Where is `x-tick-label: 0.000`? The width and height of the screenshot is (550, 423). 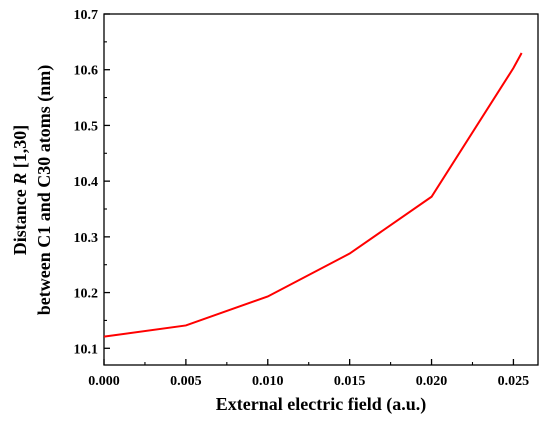 x-tick-label: 0.000 is located at coordinates (104, 381).